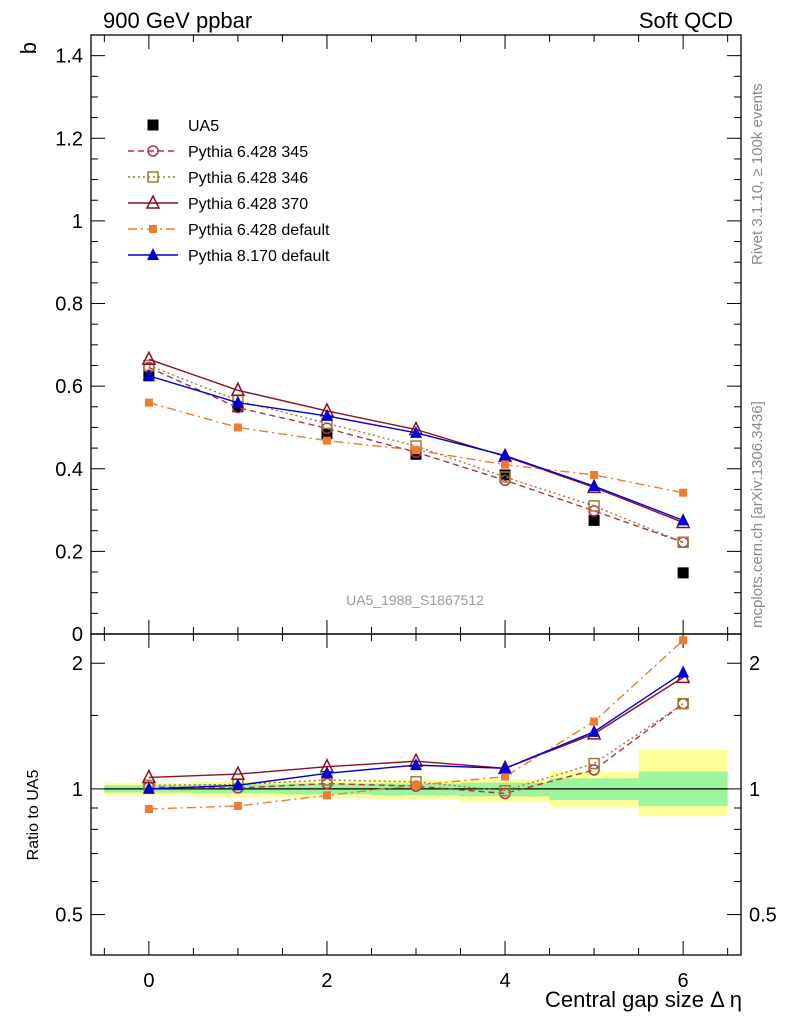 This screenshot has width=786, height=1024. Describe the element at coordinates (757, 174) in the screenshot. I see `rivet-note: Rivet 3.1.10, ≥ 100k events` at that location.